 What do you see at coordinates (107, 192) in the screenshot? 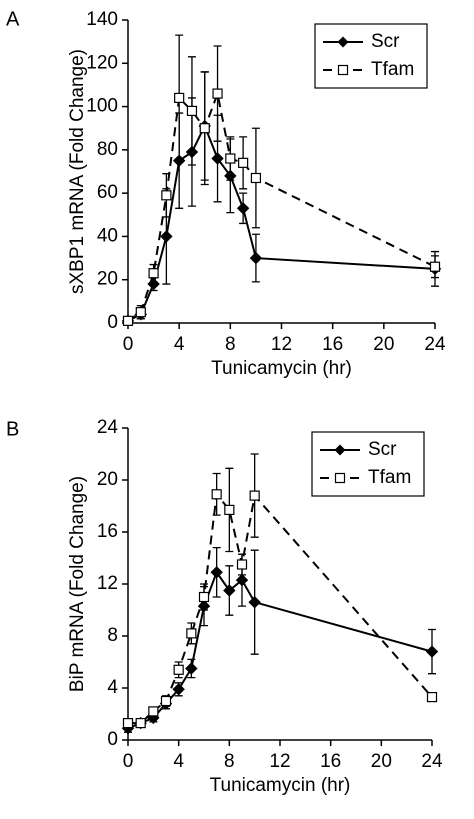
I see `y-tick-label: 60` at bounding box center [107, 192].